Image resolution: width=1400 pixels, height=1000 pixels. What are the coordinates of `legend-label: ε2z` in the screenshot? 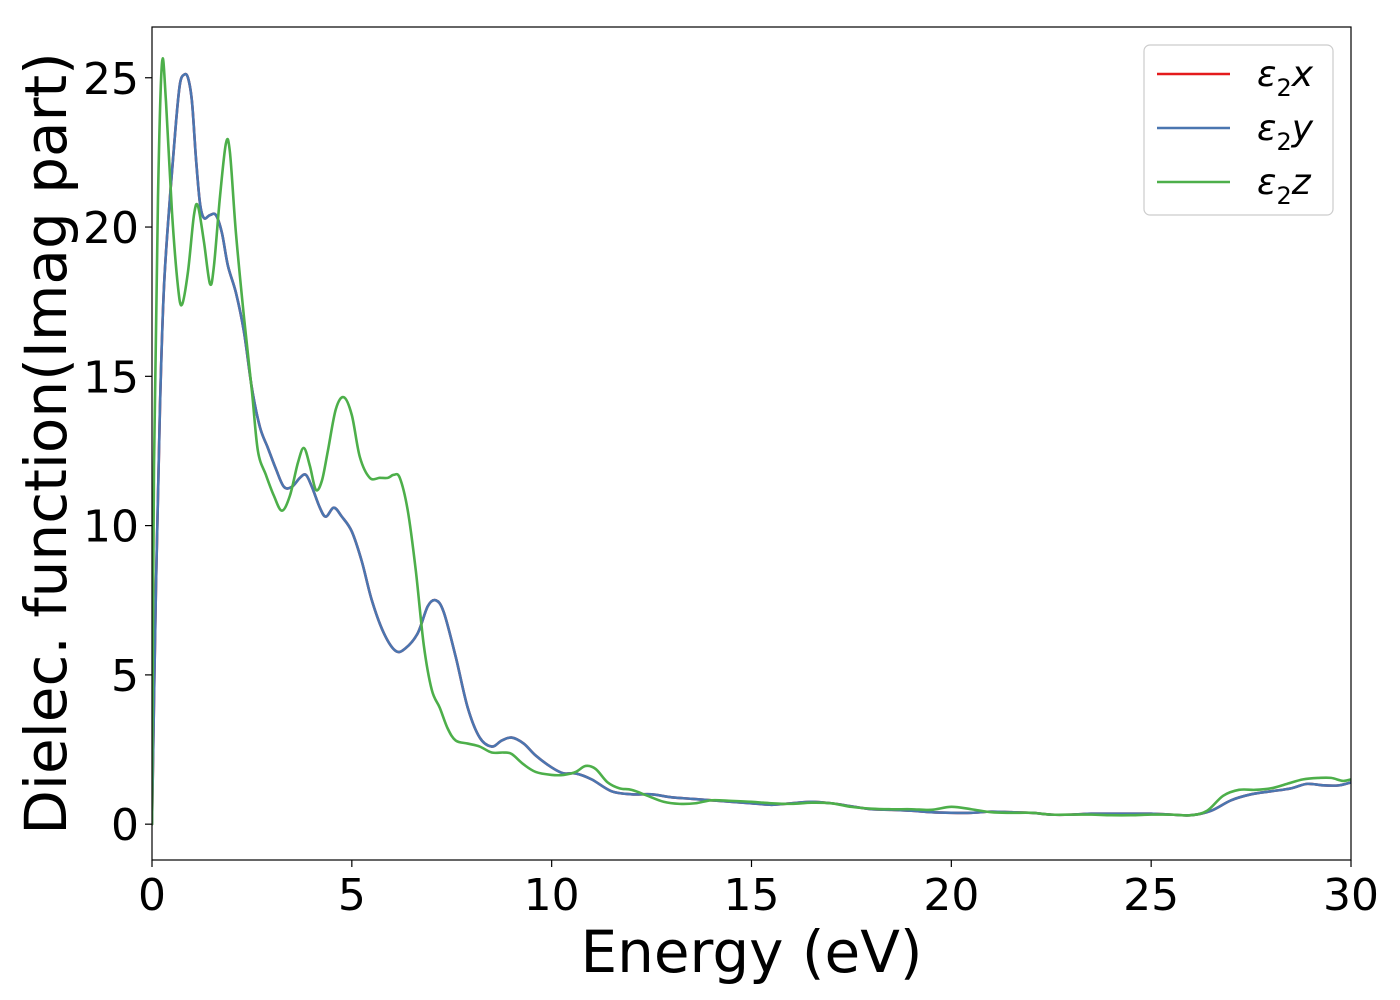 It's located at (1284, 186).